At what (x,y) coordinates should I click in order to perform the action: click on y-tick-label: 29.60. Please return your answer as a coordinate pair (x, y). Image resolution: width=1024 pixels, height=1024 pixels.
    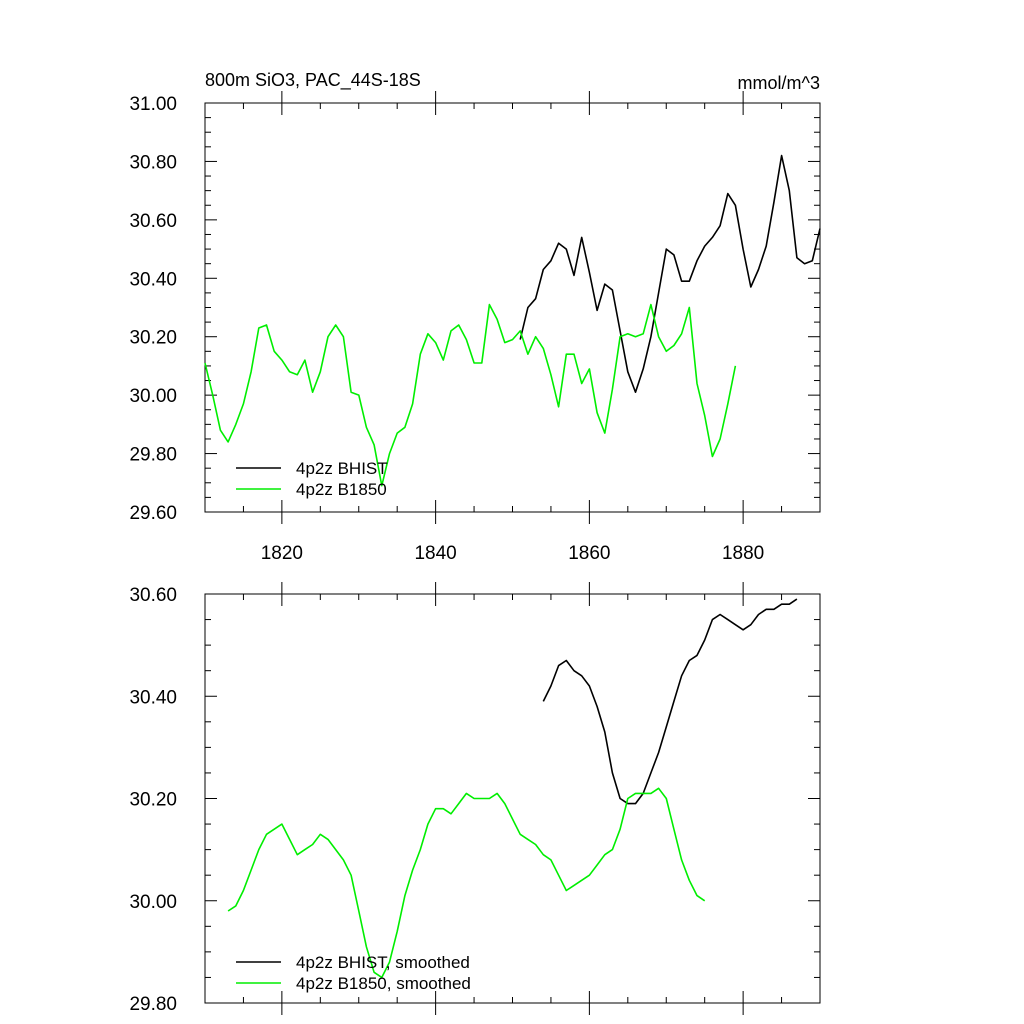
    Looking at the image, I should click on (153, 513).